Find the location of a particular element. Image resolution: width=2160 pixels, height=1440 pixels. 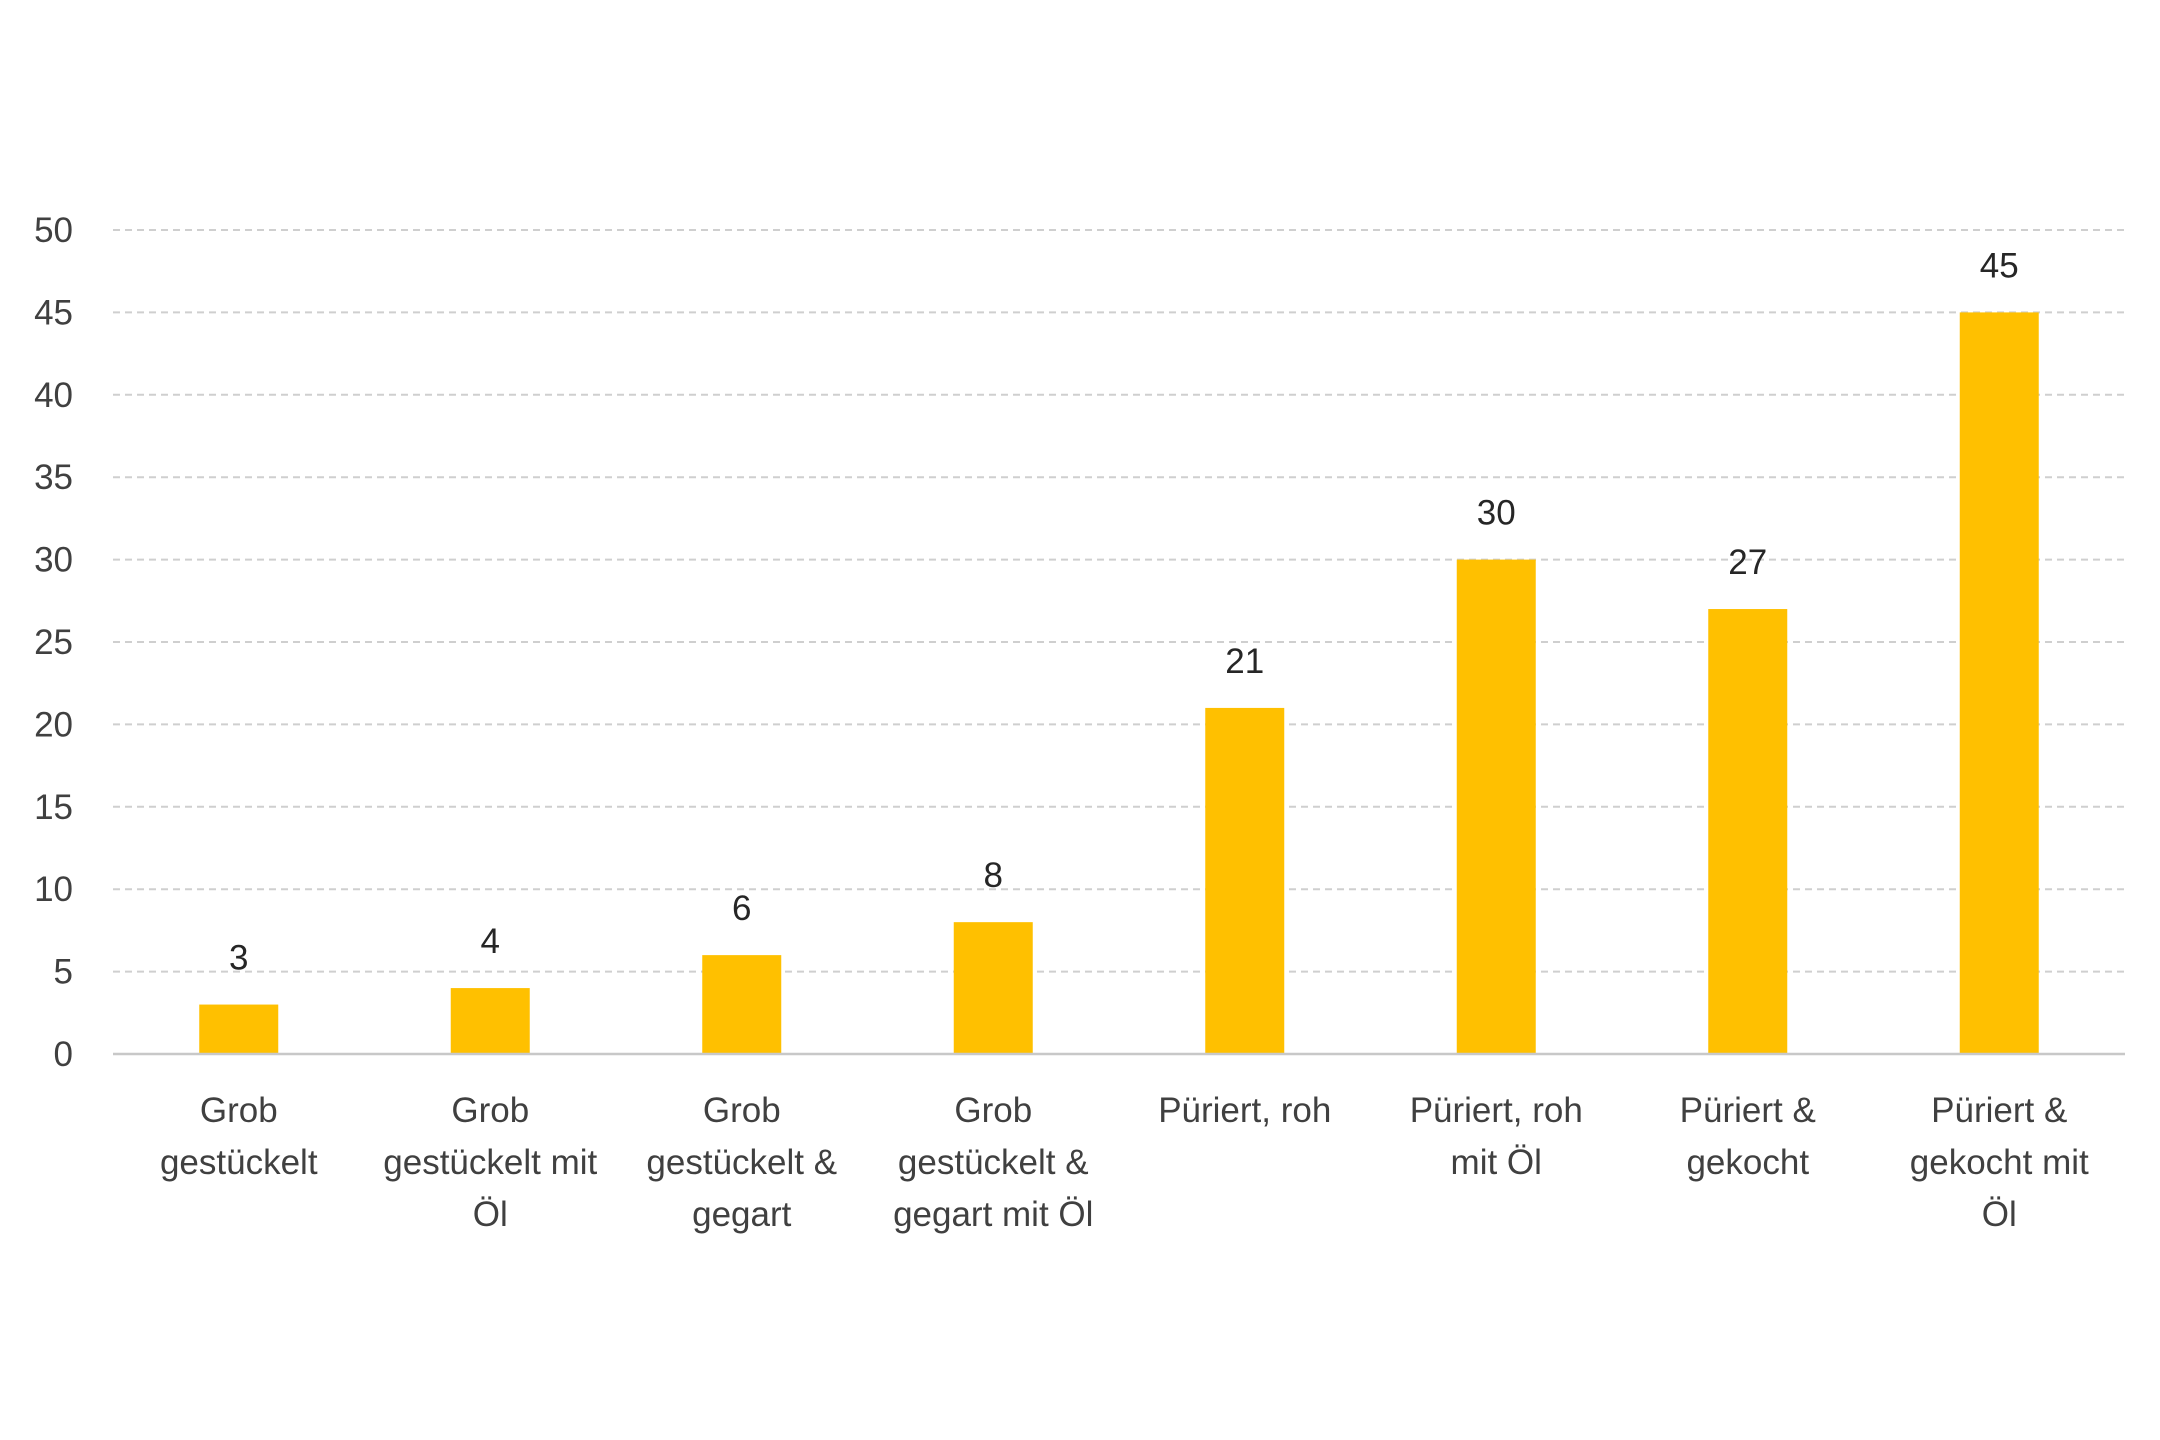

y-tick-label: 25 is located at coordinates (53, 642).